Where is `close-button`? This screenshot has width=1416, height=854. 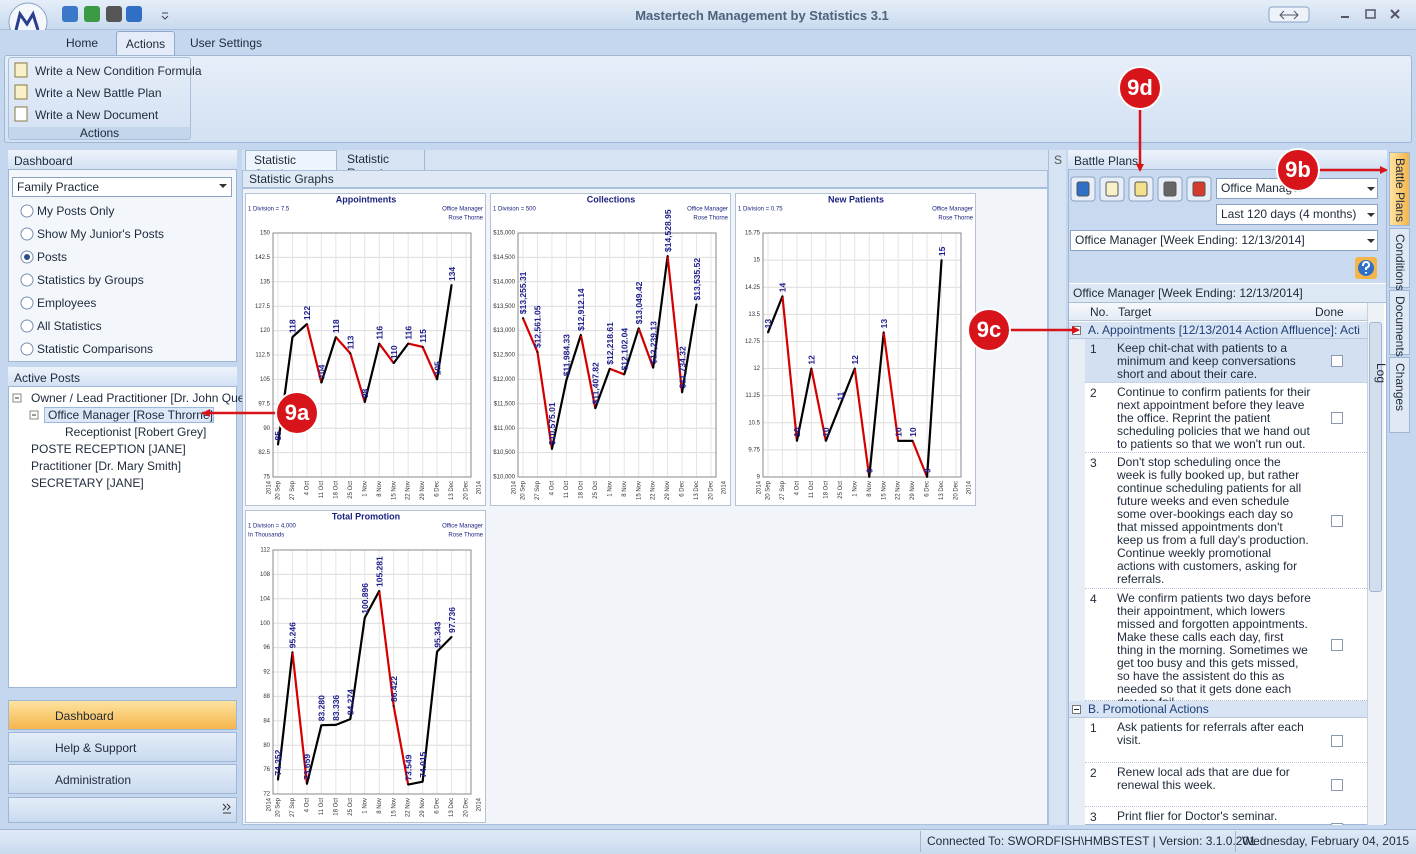
close-button is located at coordinates (1395, 14).